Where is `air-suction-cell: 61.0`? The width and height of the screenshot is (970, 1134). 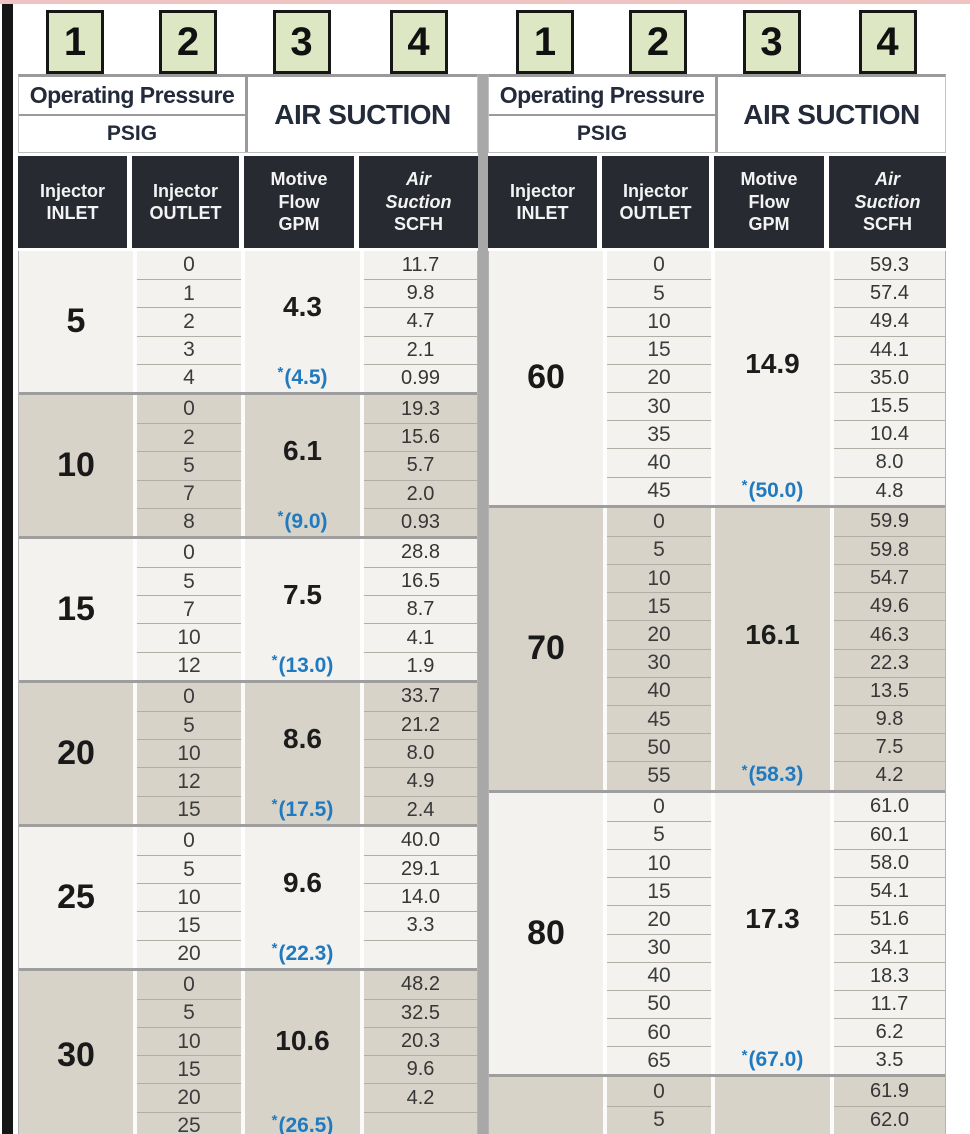 air-suction-cell: 61.0 is located at coordinates (889, 806).